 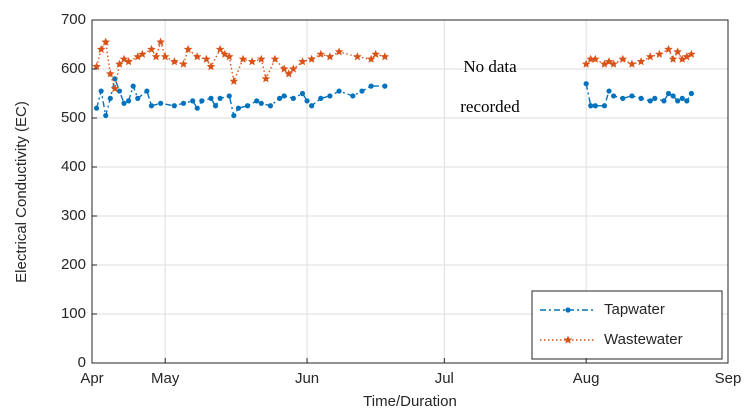 What do you see at coordinates (91, 378) in the screenshot?
I see `x-tick-label: Apr` at bounding box center [91, 378].